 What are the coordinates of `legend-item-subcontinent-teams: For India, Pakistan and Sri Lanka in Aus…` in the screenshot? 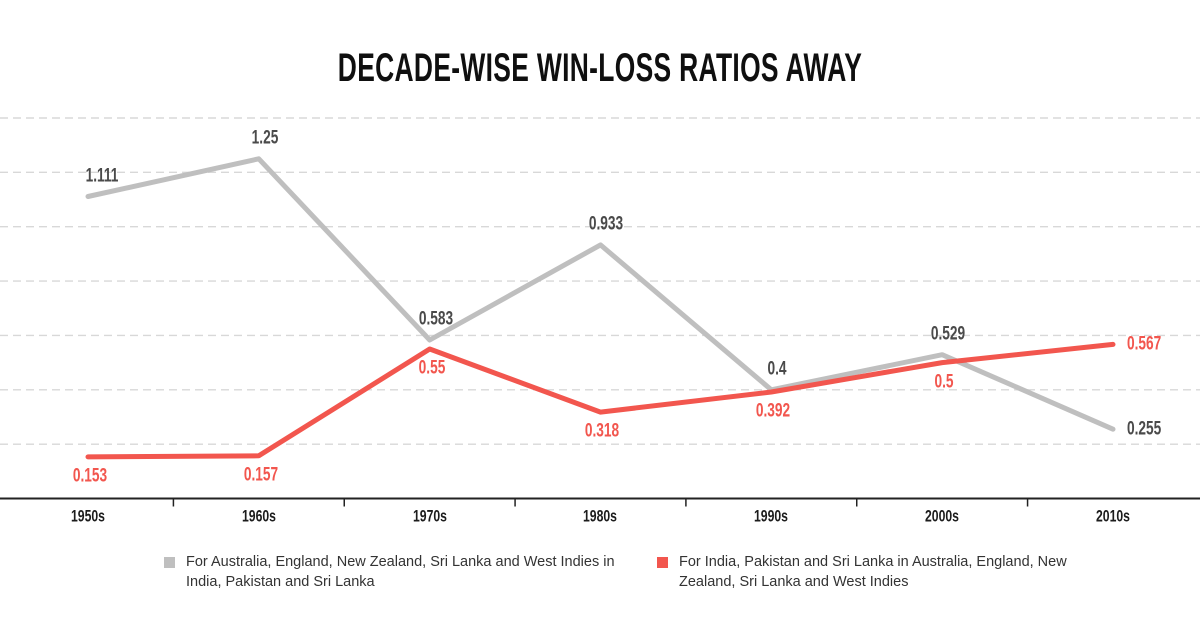 It's located at (872, 572).